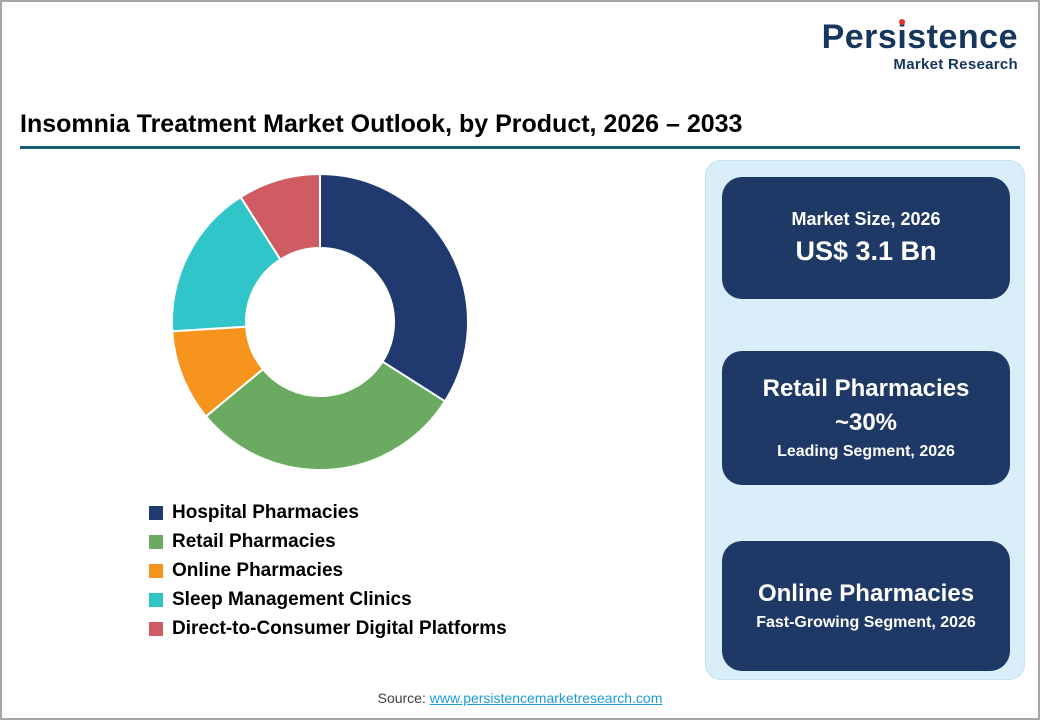 The width and height of the screenshot is (1040, 720). What do you see at coordinates (866, 594) in the screenshot?
I see `card-line: Online Pharmacies` at bounding box center [866, 594].